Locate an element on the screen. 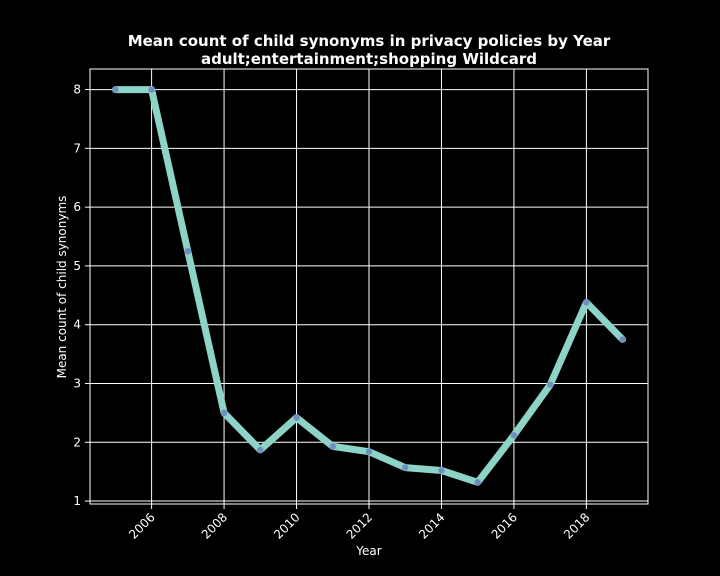  x-tick-label: 2014 is located at coordinates (431, 525).